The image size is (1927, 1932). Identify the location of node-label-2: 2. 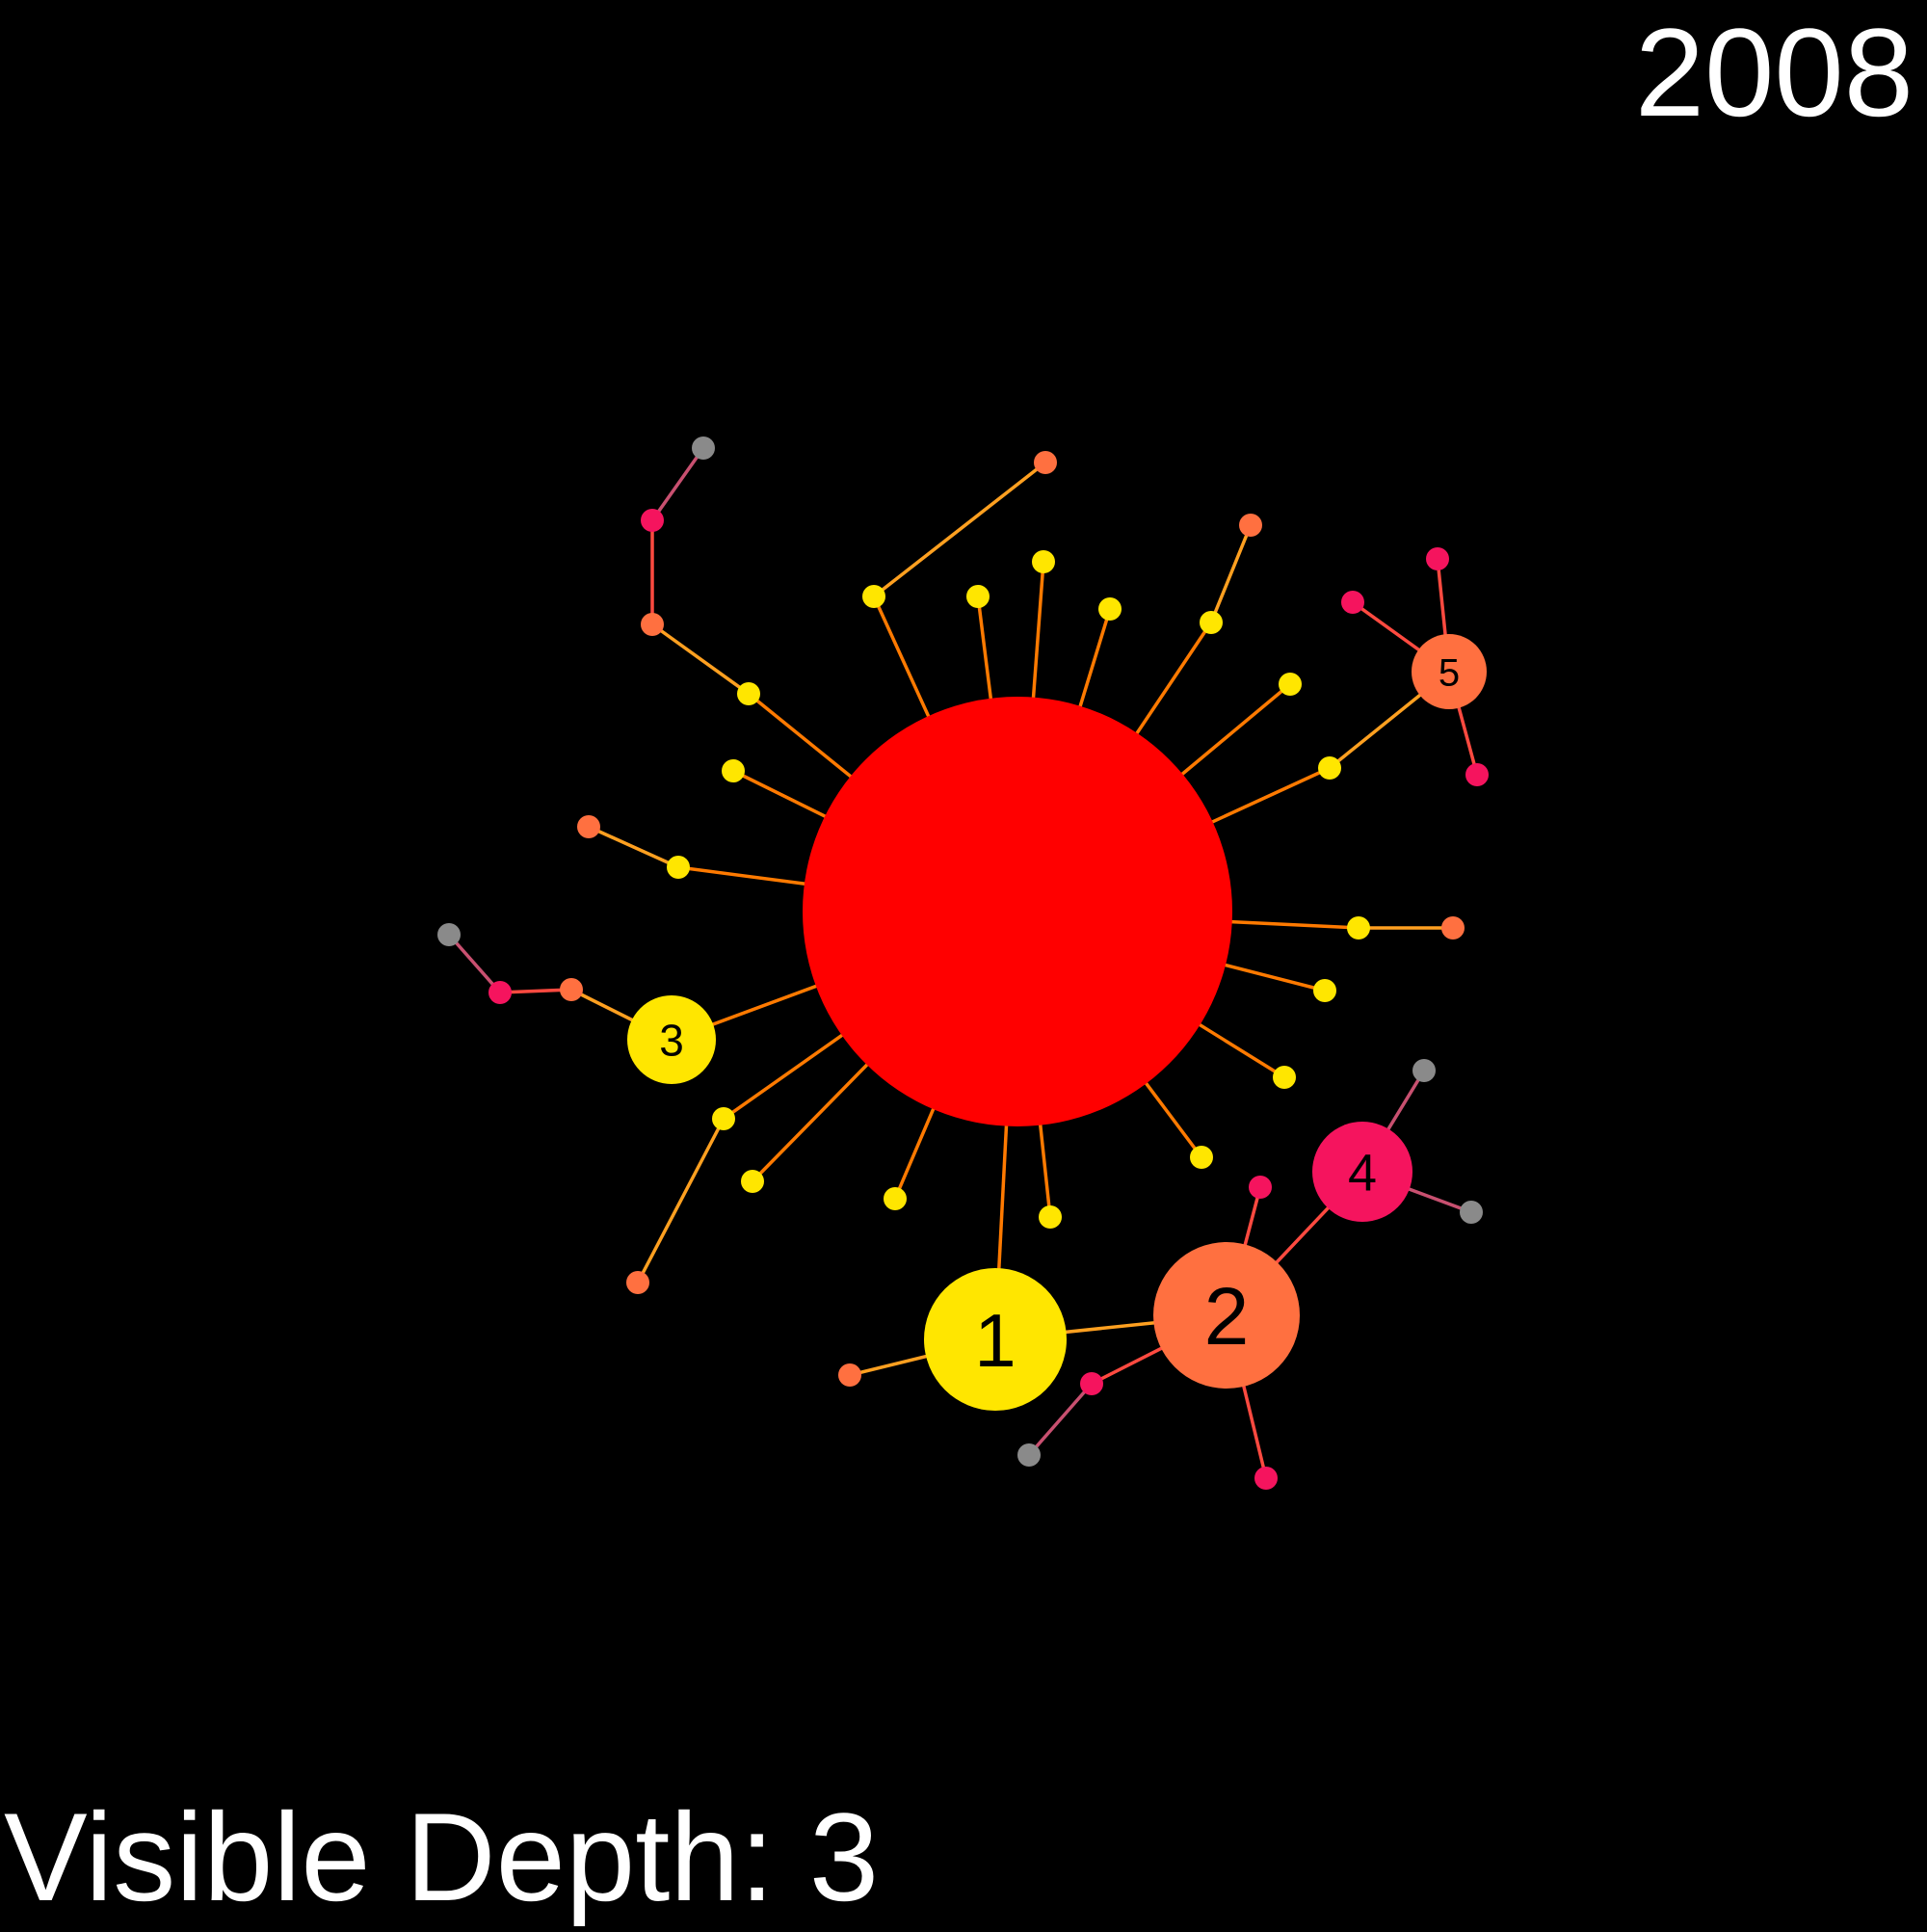
(1227, 1316).